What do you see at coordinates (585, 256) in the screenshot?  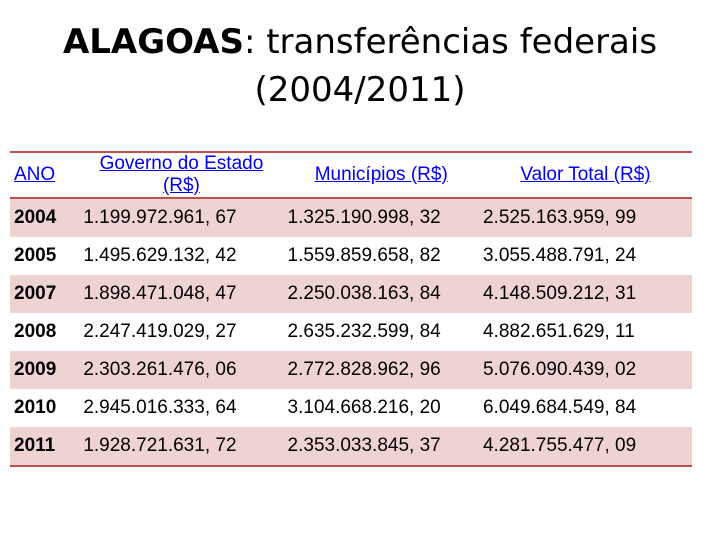 I see `cell-total: 3.055.488.791, 24` at bounding box center [585, 256].